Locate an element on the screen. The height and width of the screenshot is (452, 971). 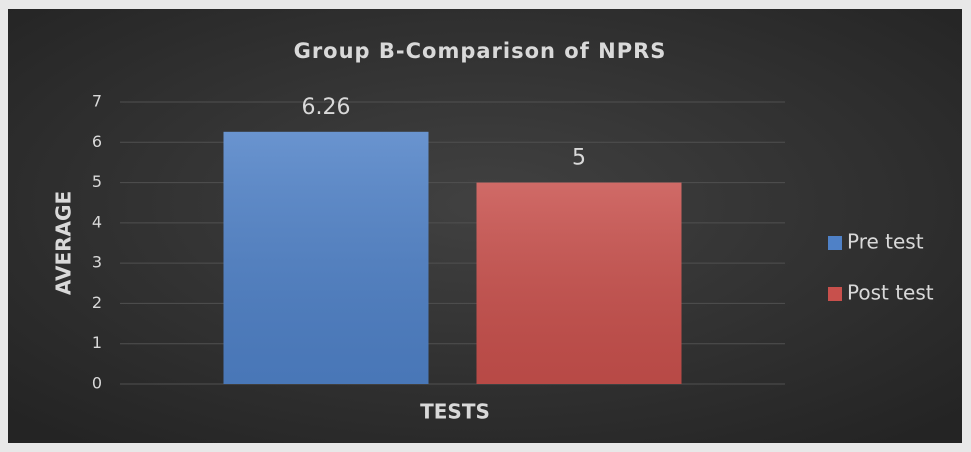
data-label: 6.26 is located at coordinates (326, 107).